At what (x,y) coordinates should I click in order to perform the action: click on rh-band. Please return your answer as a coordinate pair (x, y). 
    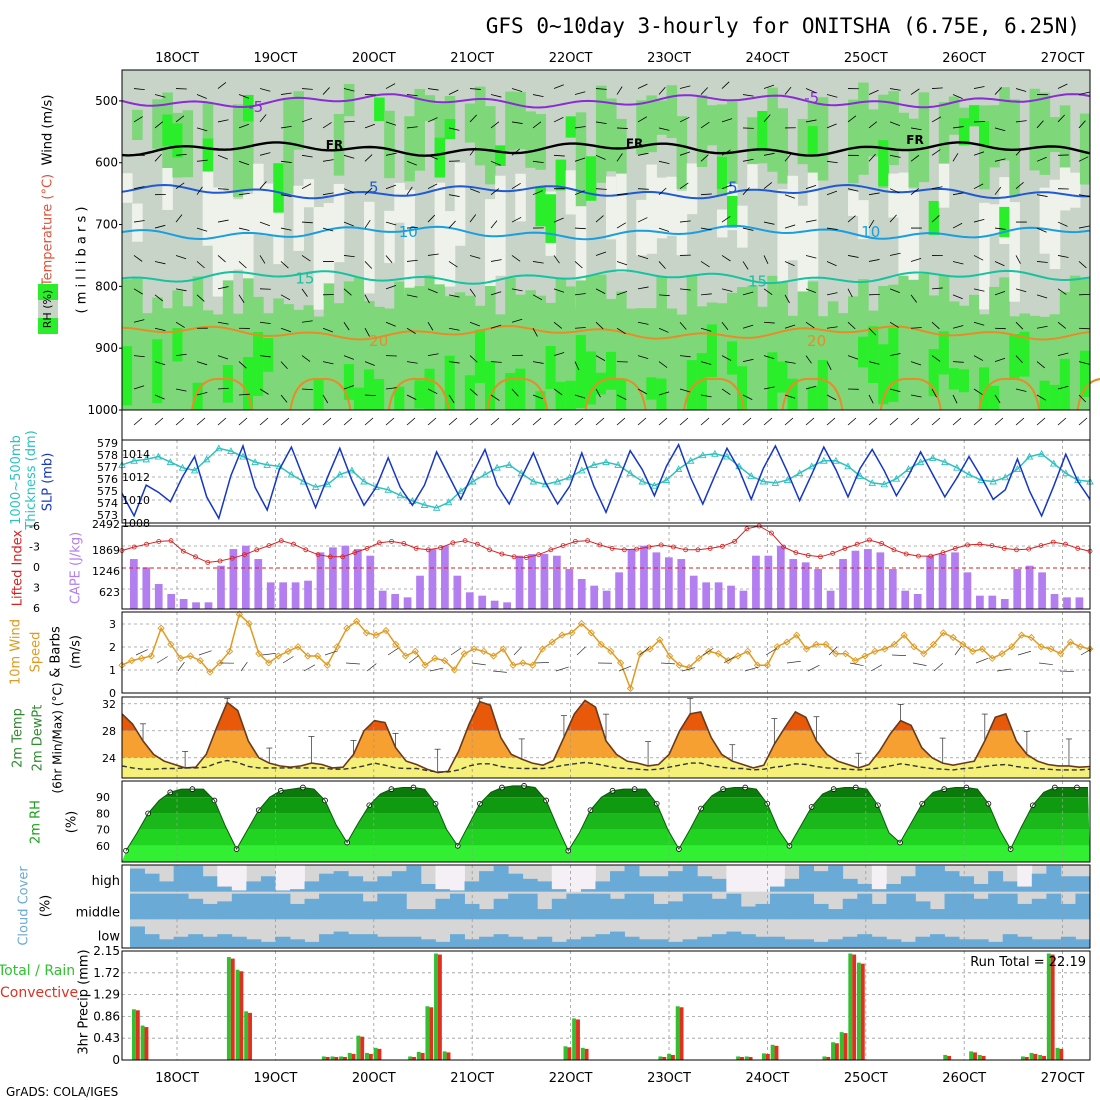
    Looking at the image, I should click on (606, 821).